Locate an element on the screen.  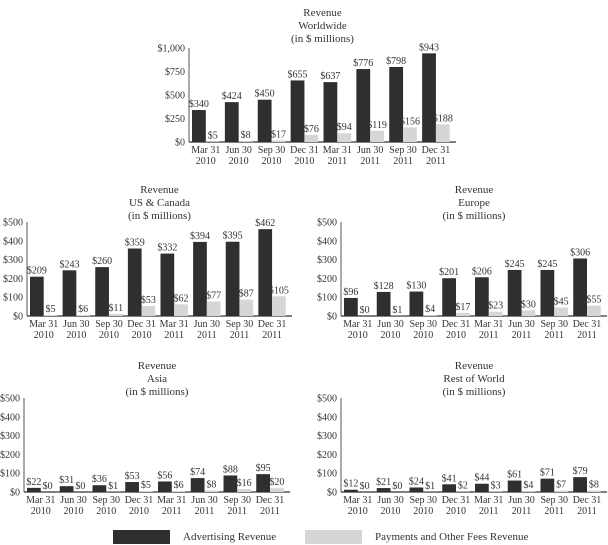
europe-data-label: $206 is located at coordinates (482, 271).